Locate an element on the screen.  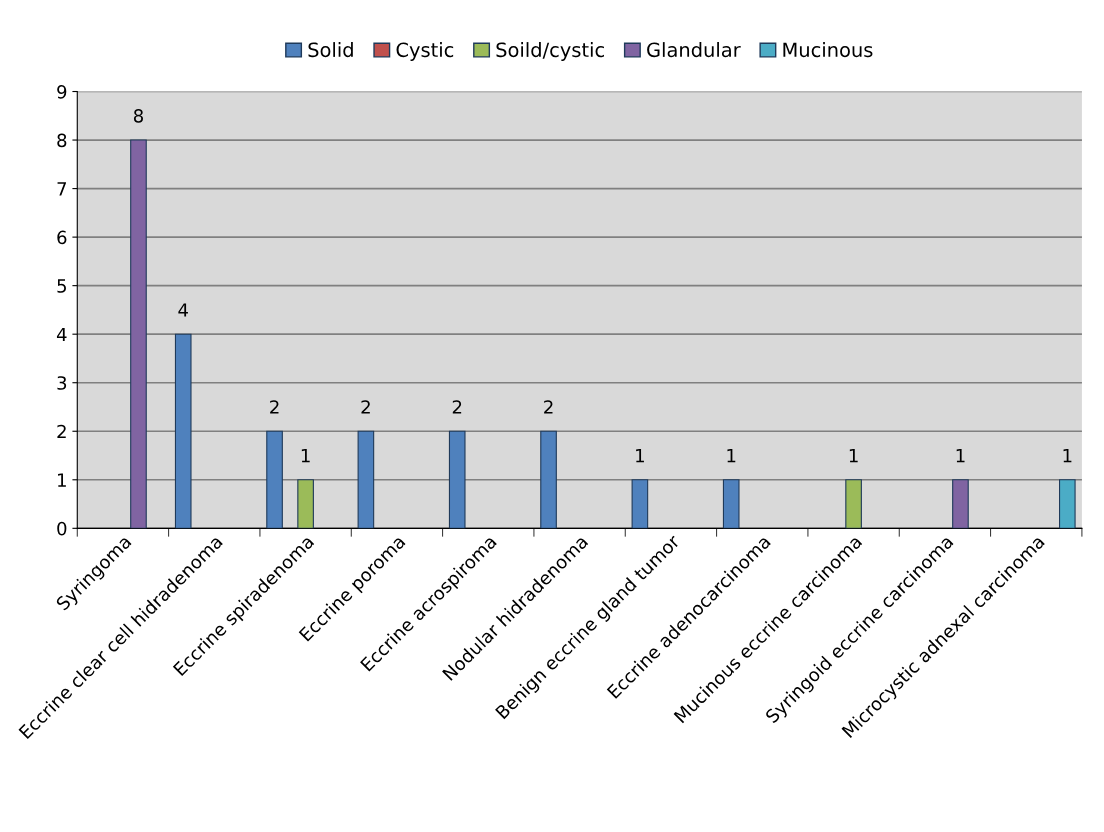
y-tick-label: 9 is located at coordinates (62, 91).